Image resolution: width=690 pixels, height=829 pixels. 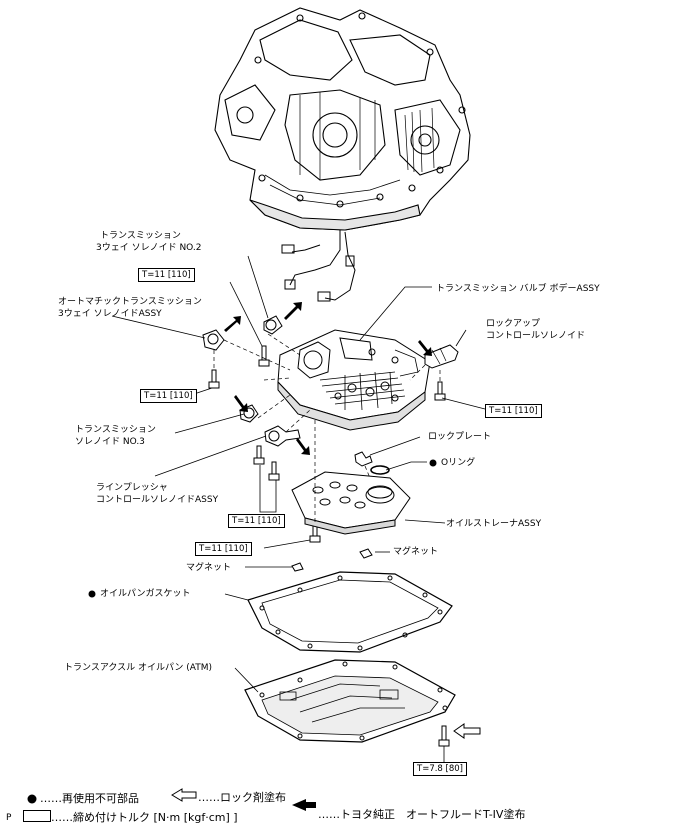 I want to click on label-valve-body: トランスミッション バルブ ボデーASSY, so click(x=518, y=289).